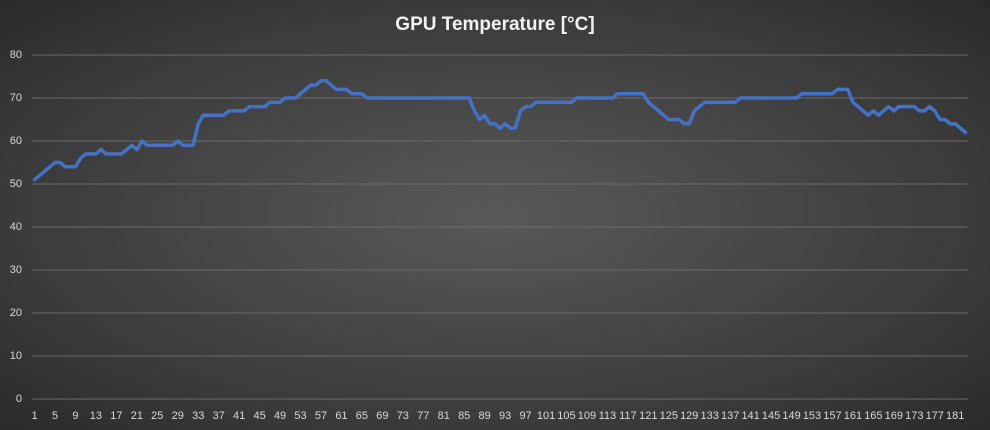 The width and height of the screenshot is (990, 430). What do you see at coordinates (485, 416) in the screenshot?
I see `x-tick-label: 89` at bounding box center [485, 416].